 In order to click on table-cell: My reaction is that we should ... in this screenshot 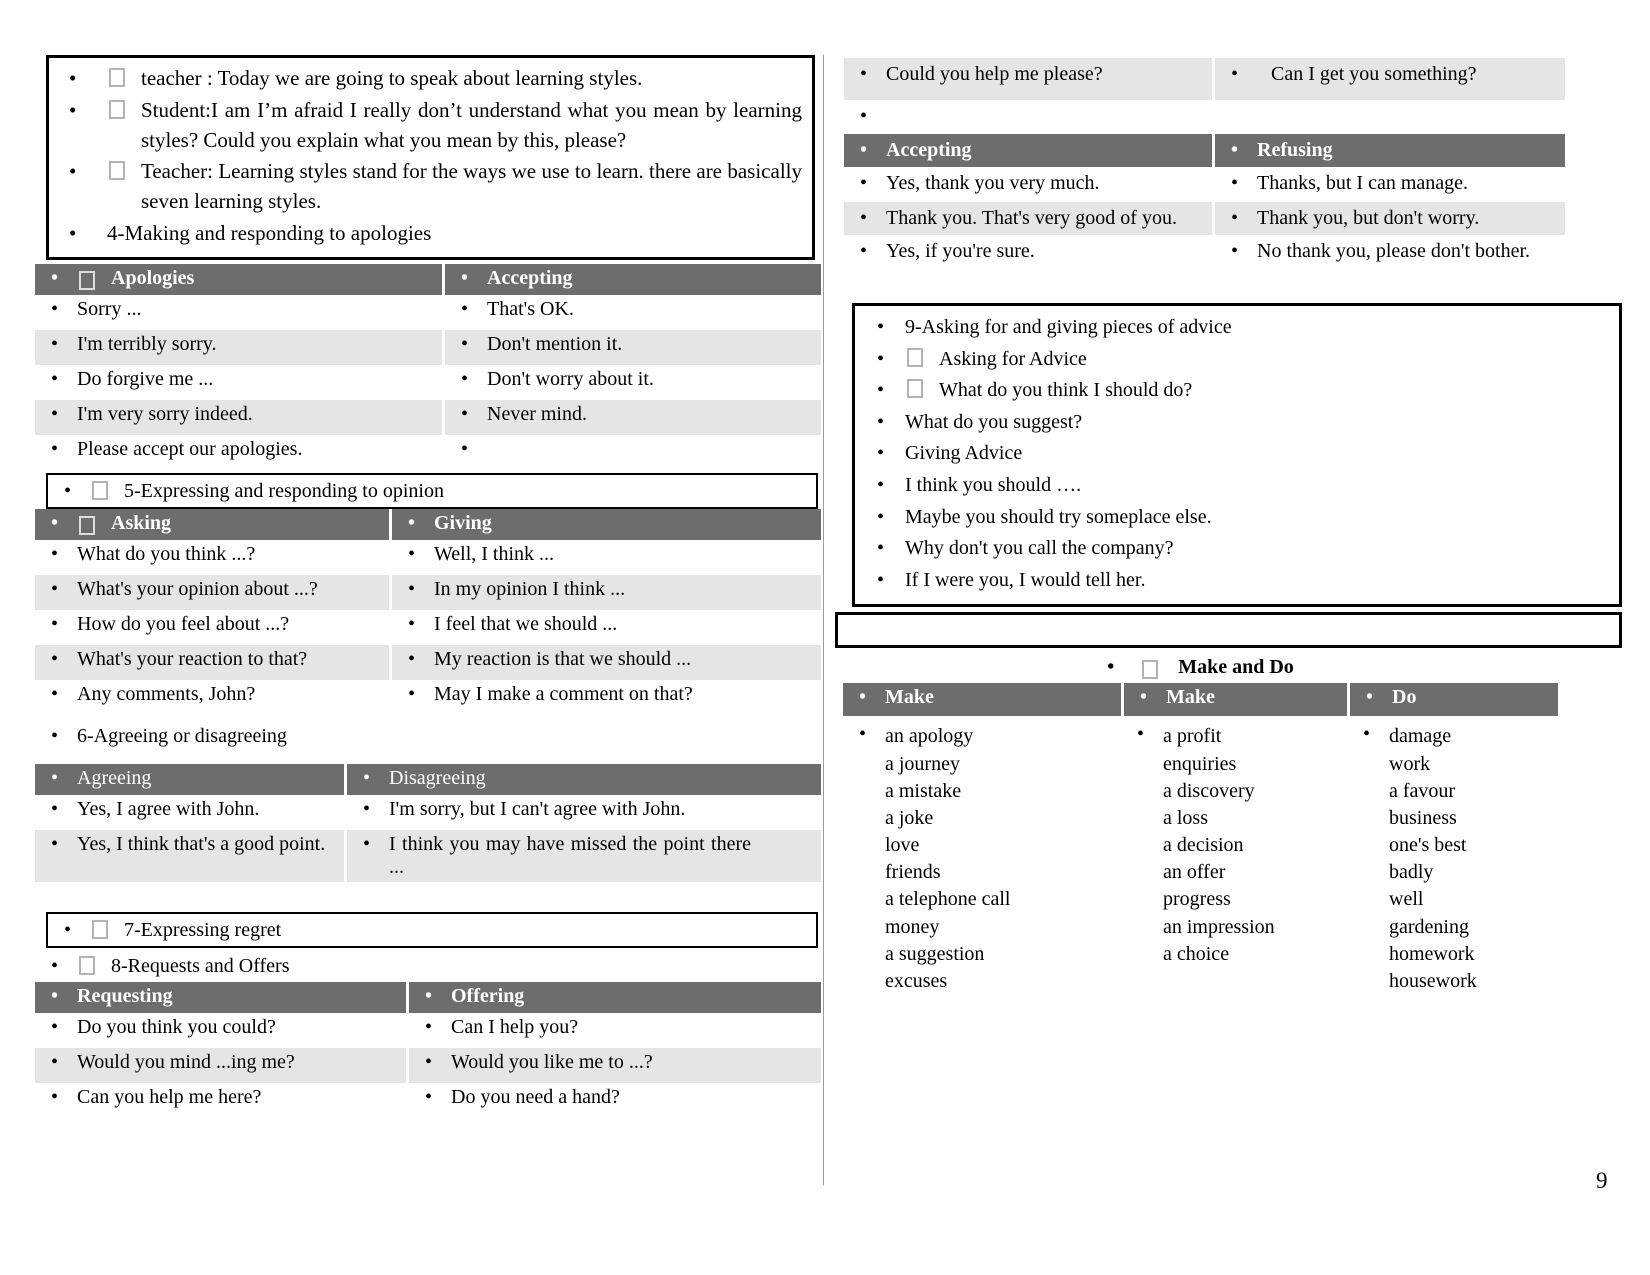, I will do `click(573, 662)`.